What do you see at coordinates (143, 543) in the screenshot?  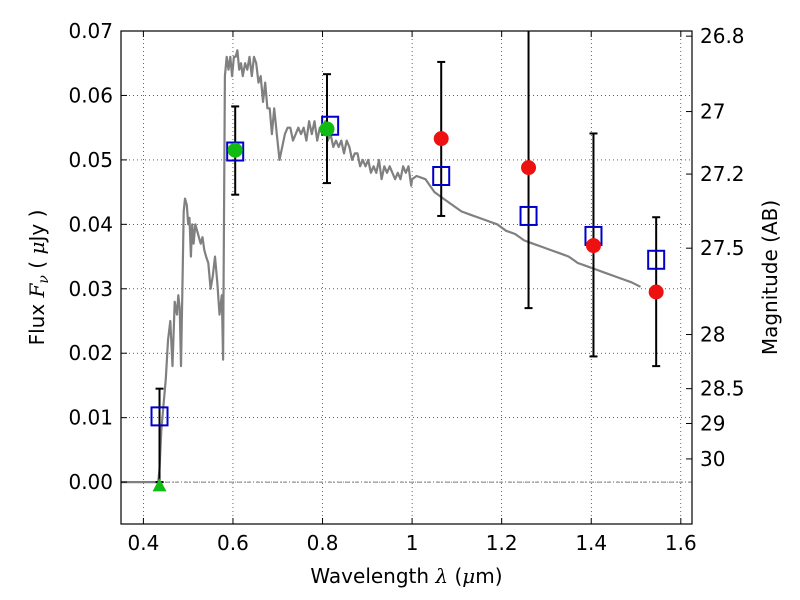 I see `x-tick-label: 0.4` at bounding box center [143, 543].